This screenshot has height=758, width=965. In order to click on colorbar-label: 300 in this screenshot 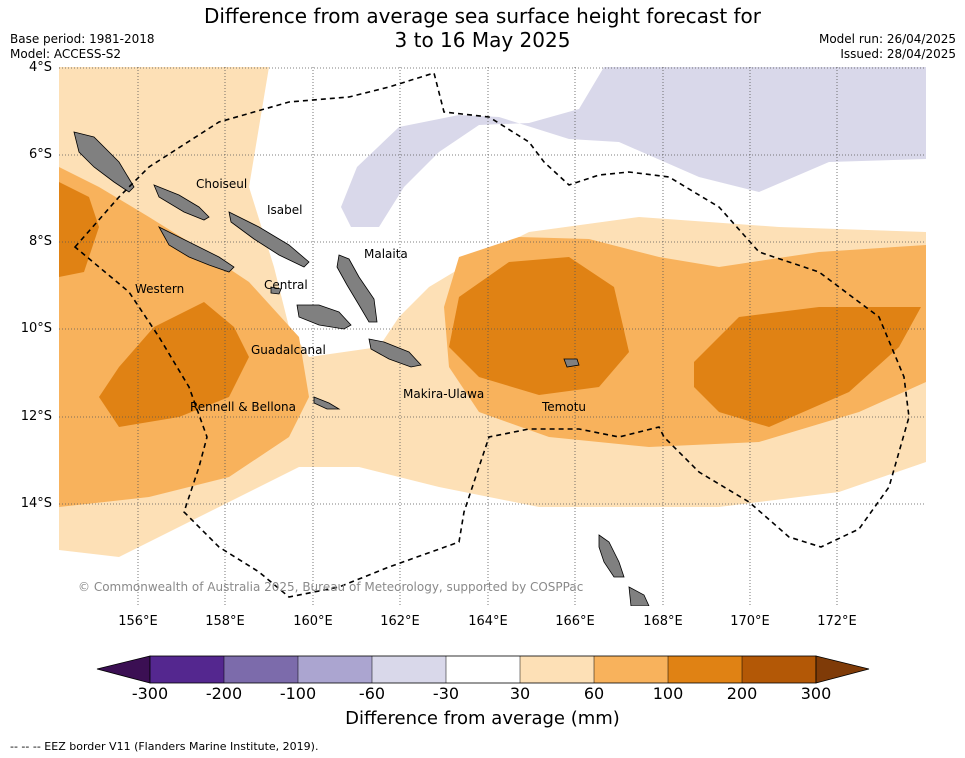, I will do `click(816, 693)`.